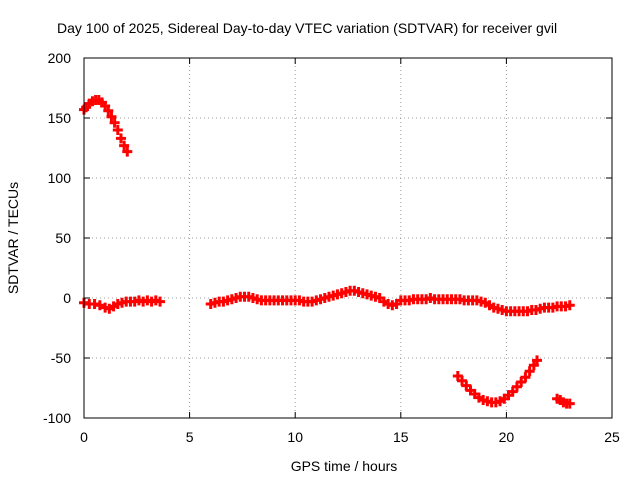 Image resolution: width=640 pixels, height=480 pixels. Describe the element at coordinates (67, 298) in the screenshot. I see `y-tick-label: 0` at that location.